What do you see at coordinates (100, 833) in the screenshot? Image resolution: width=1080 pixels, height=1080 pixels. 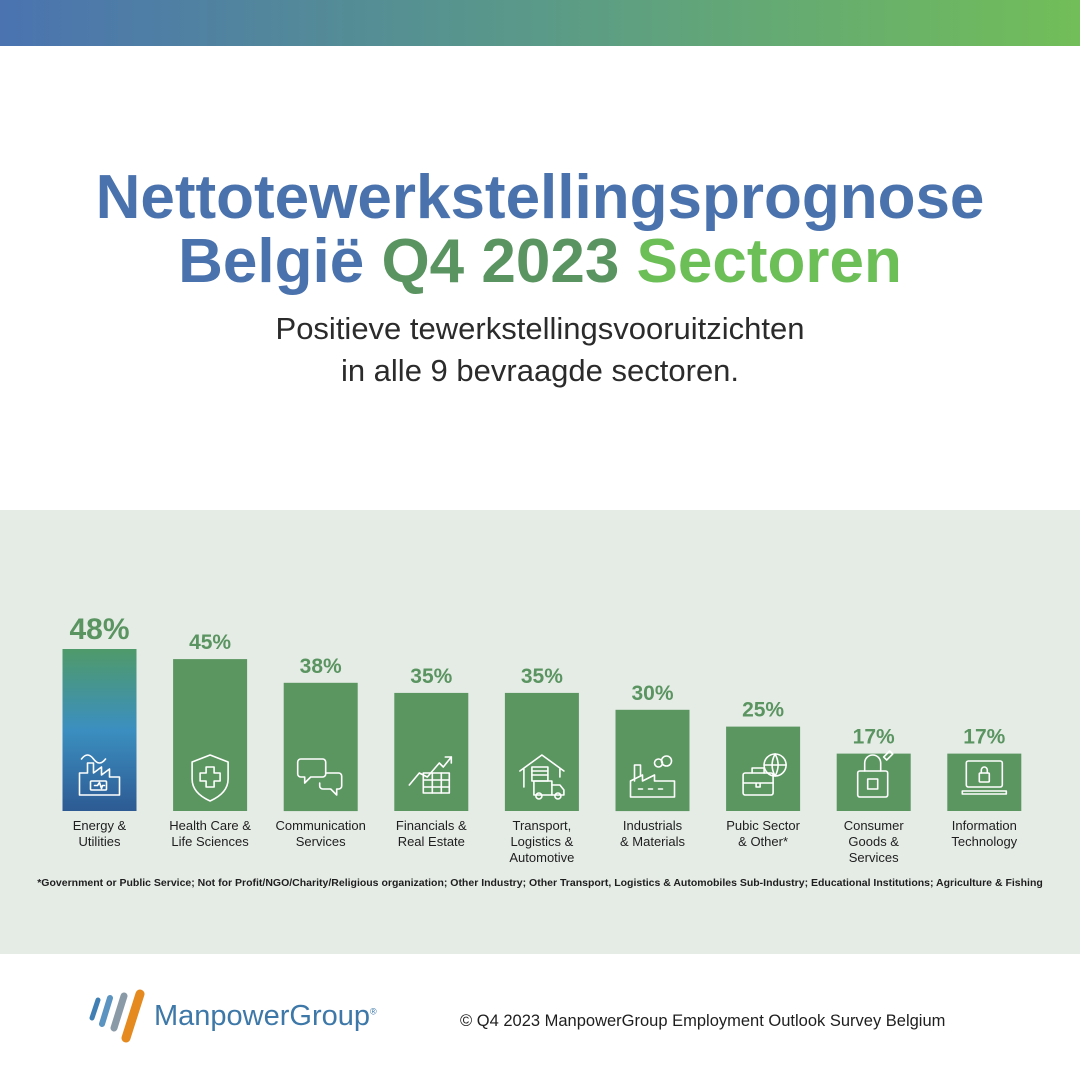 I see `category-label-0: Energy & Utilities` at bounding box center [100, 833].